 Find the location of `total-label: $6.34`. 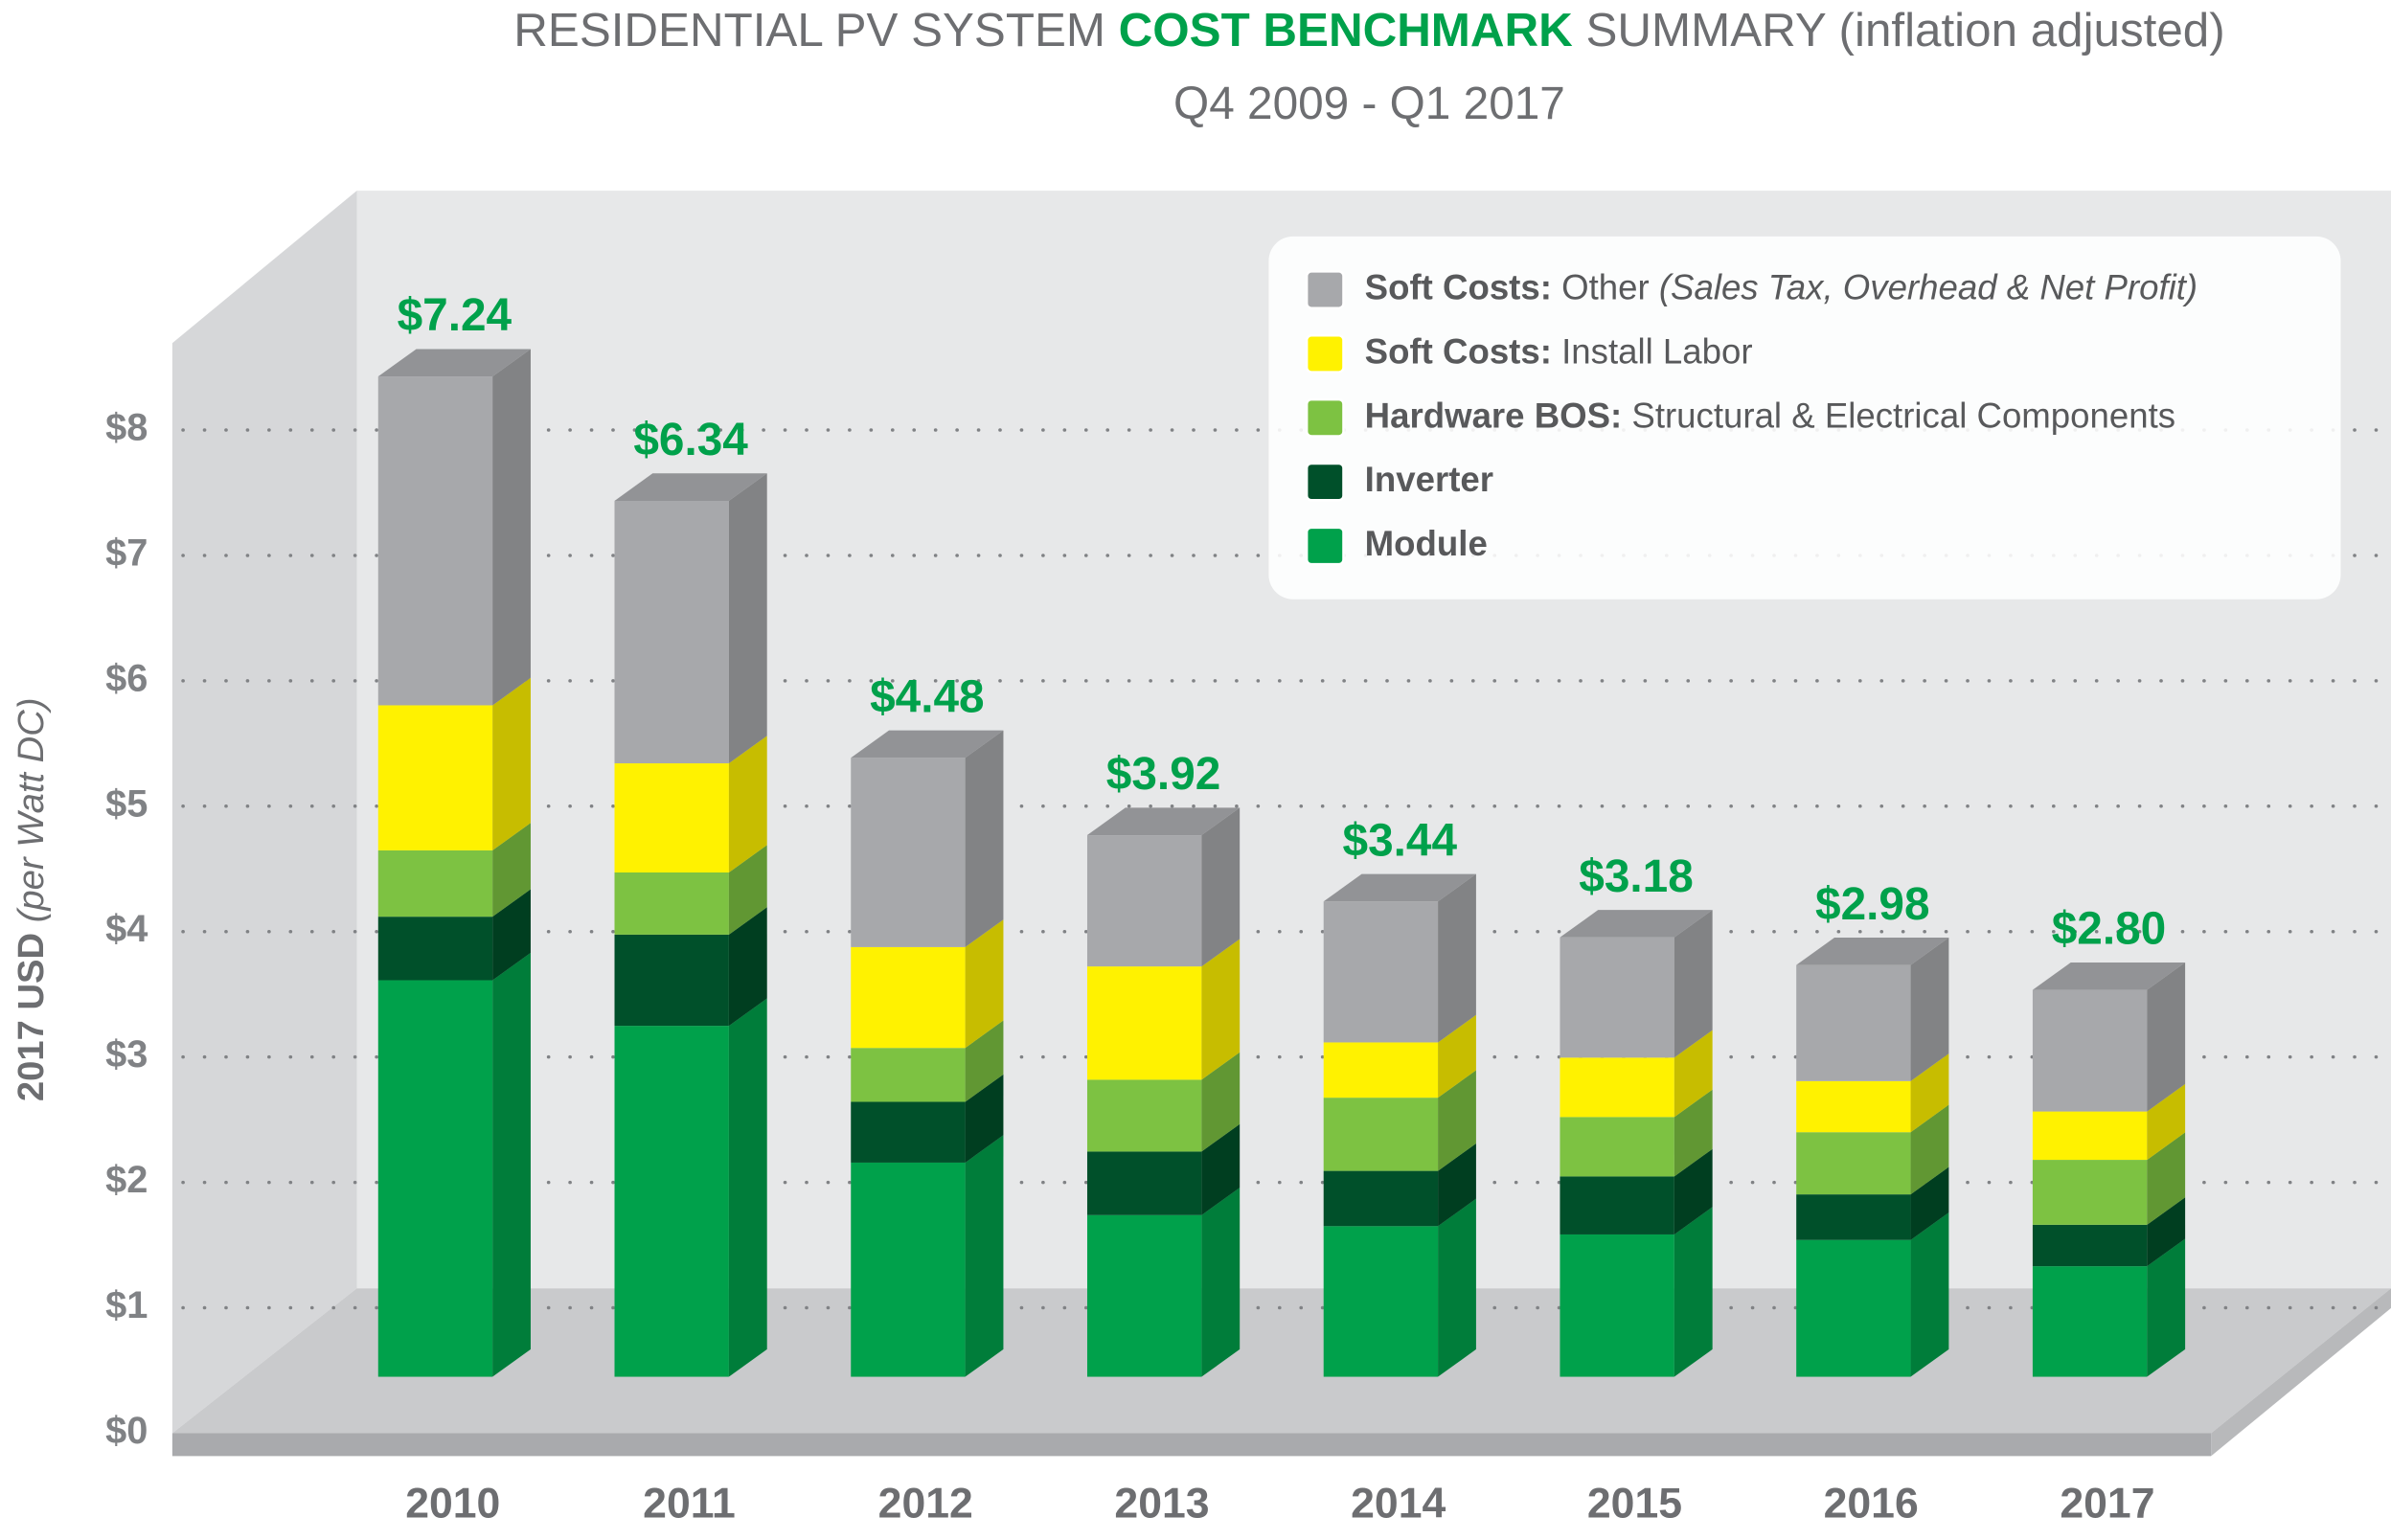

total-label: $6.34 is located at coordinates (690, 440).